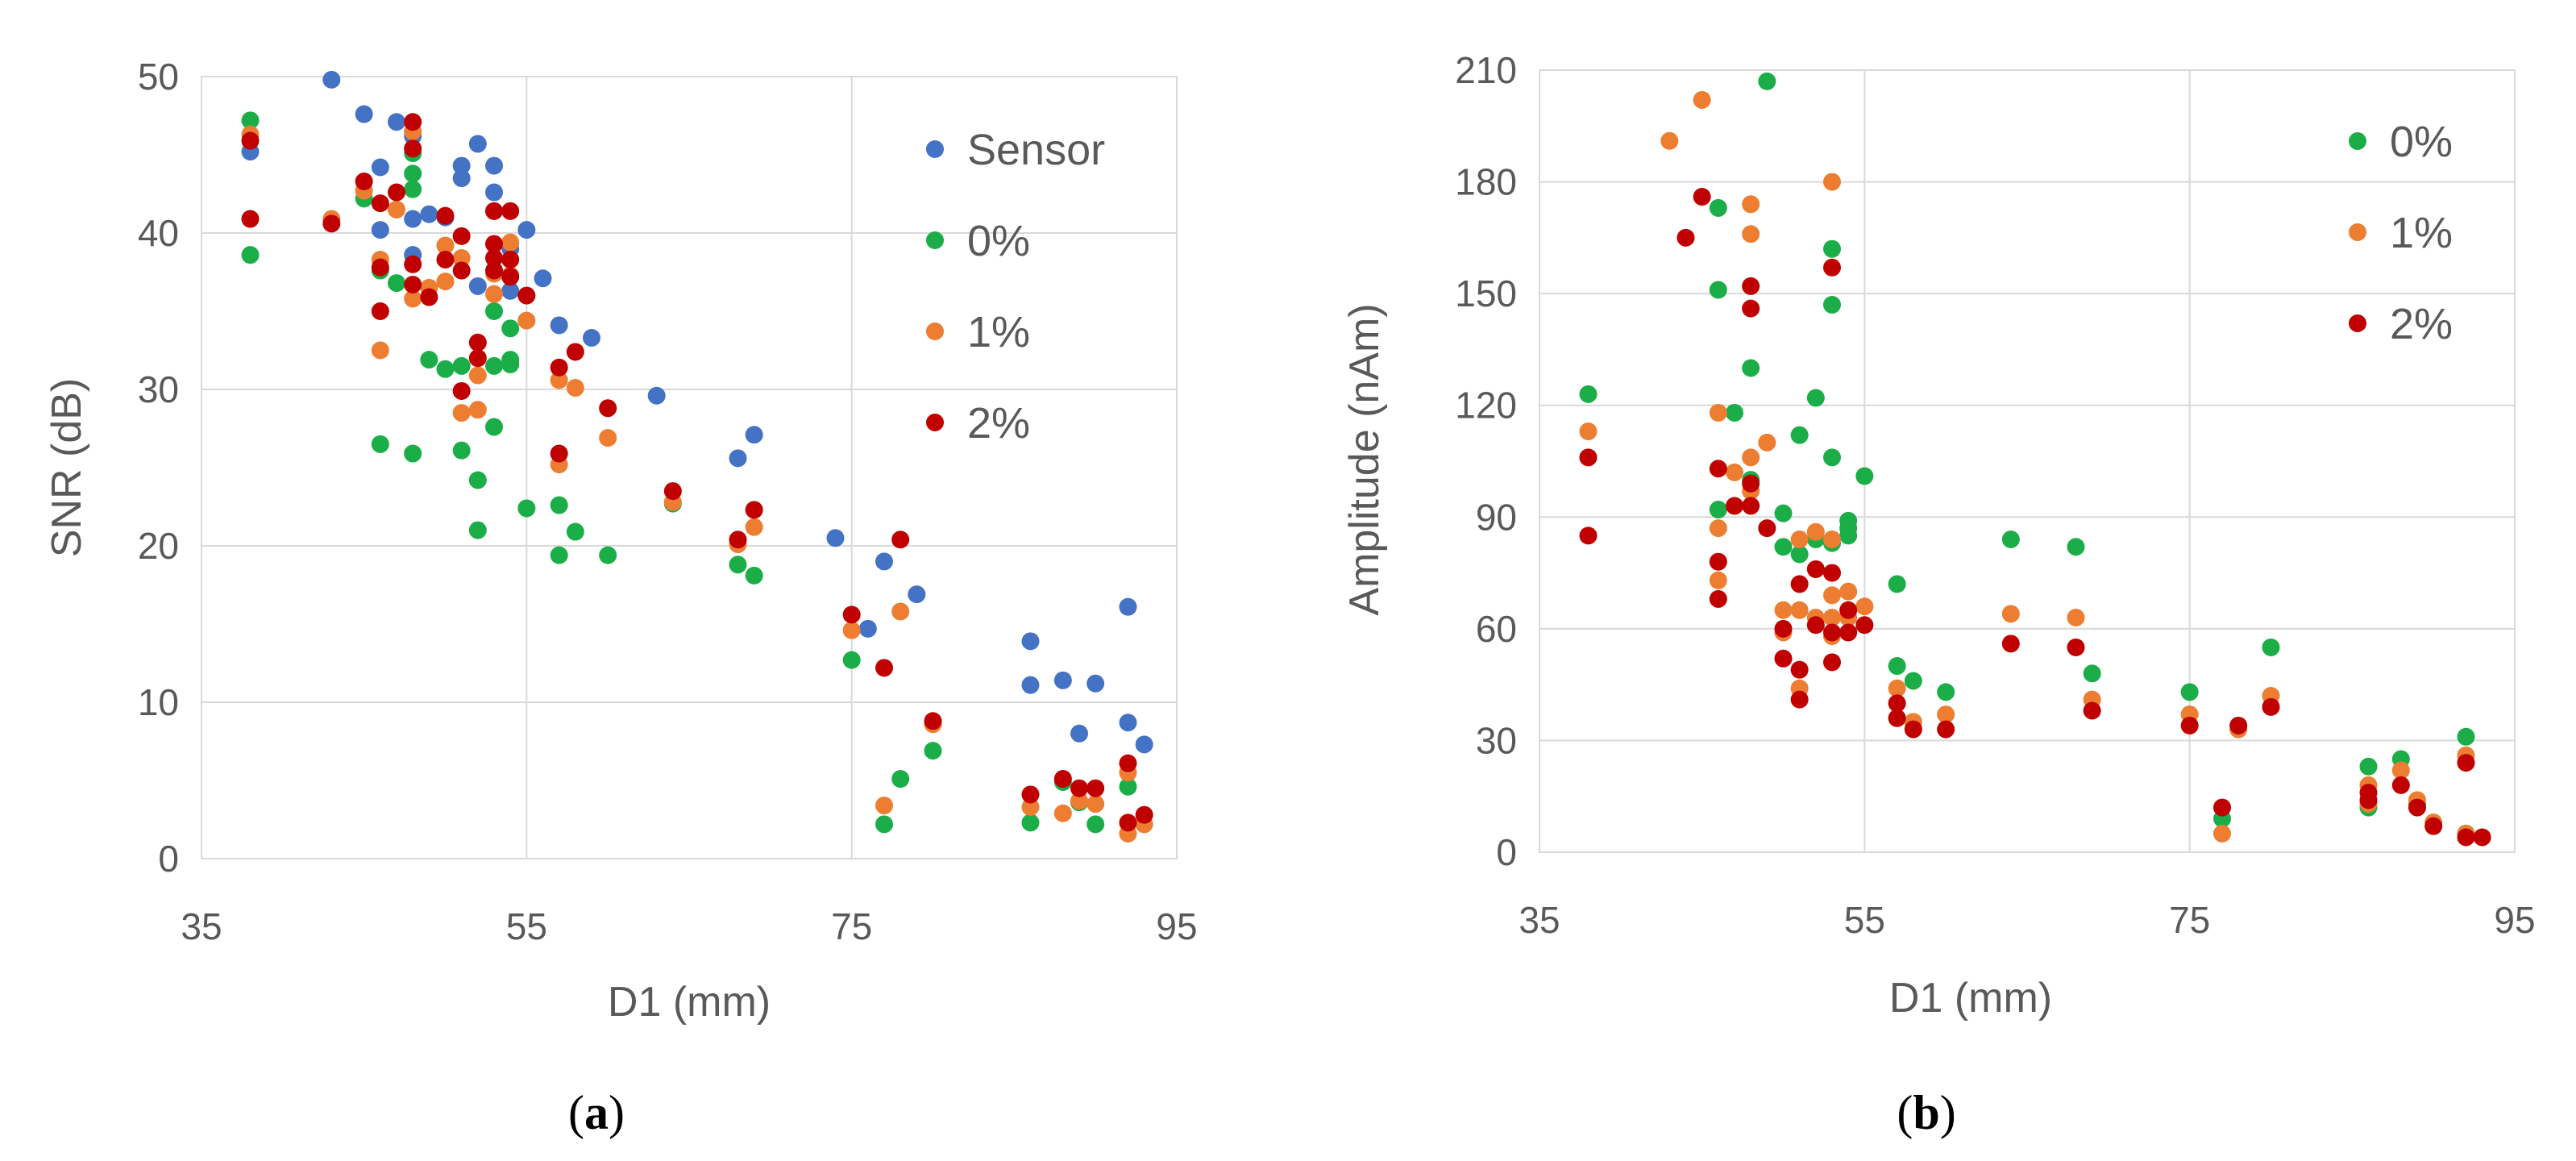  What do you see at coordinates (617, 1112) in the screenshot?
I see `panel-label-a-close: )` at bounding box center [617, 1112].